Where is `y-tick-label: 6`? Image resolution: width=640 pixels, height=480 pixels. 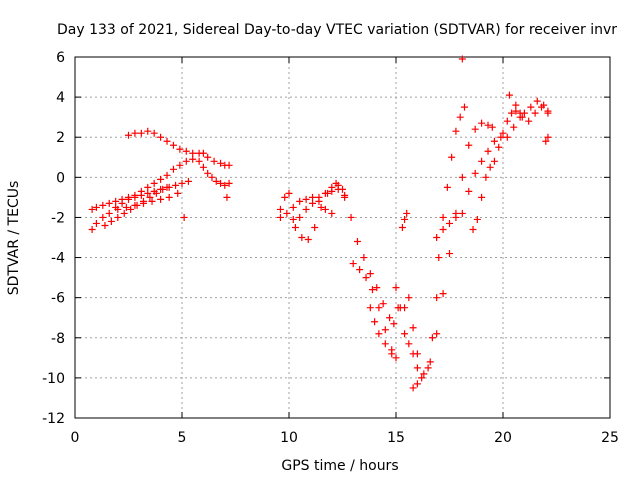
y-tick-label: 6 is located at coordinates (60, 58).